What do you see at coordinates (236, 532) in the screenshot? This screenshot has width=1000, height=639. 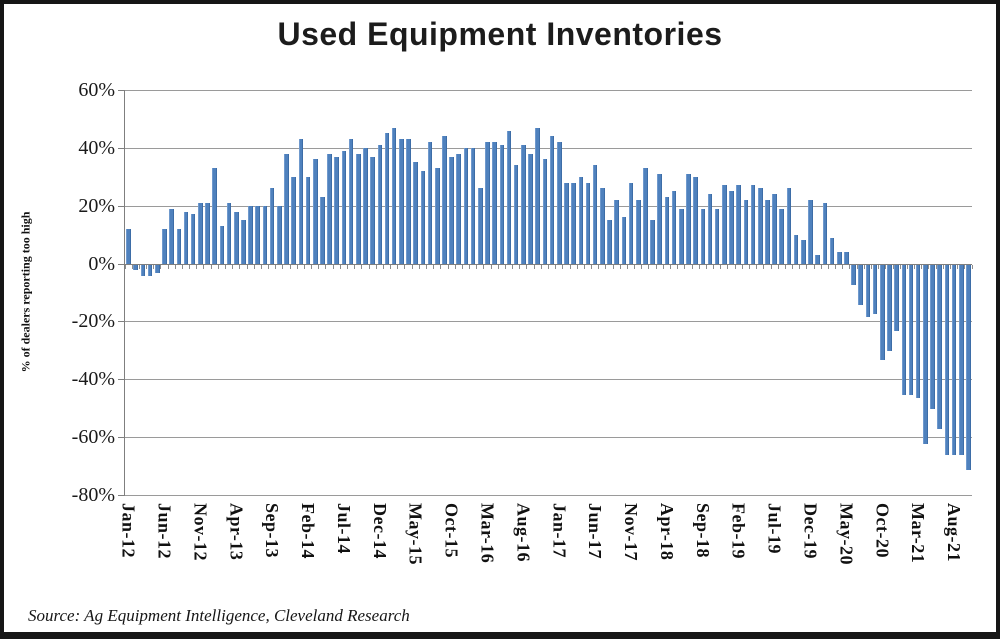 I see `x-axis-tick-label: Apr-13` at bounding box center [236, 532].